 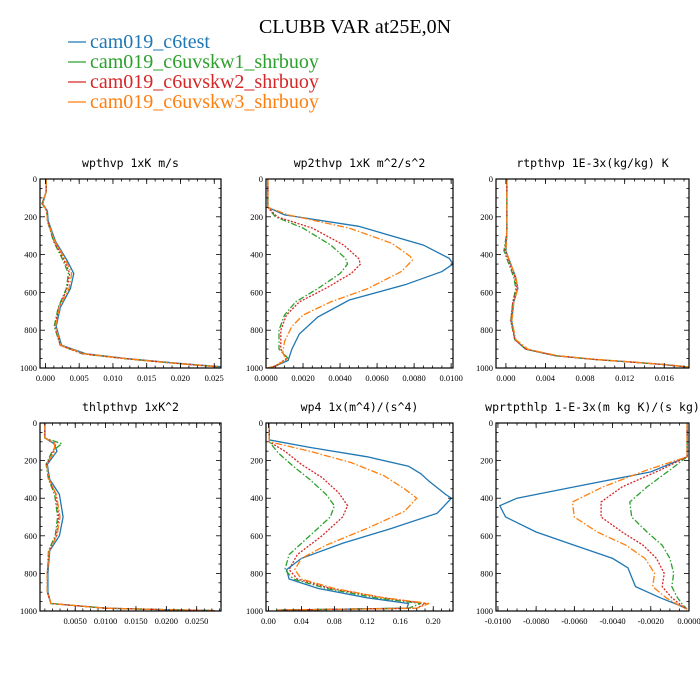 I want to click on x-tick-label: 0.010, so click(x=112, y=378).